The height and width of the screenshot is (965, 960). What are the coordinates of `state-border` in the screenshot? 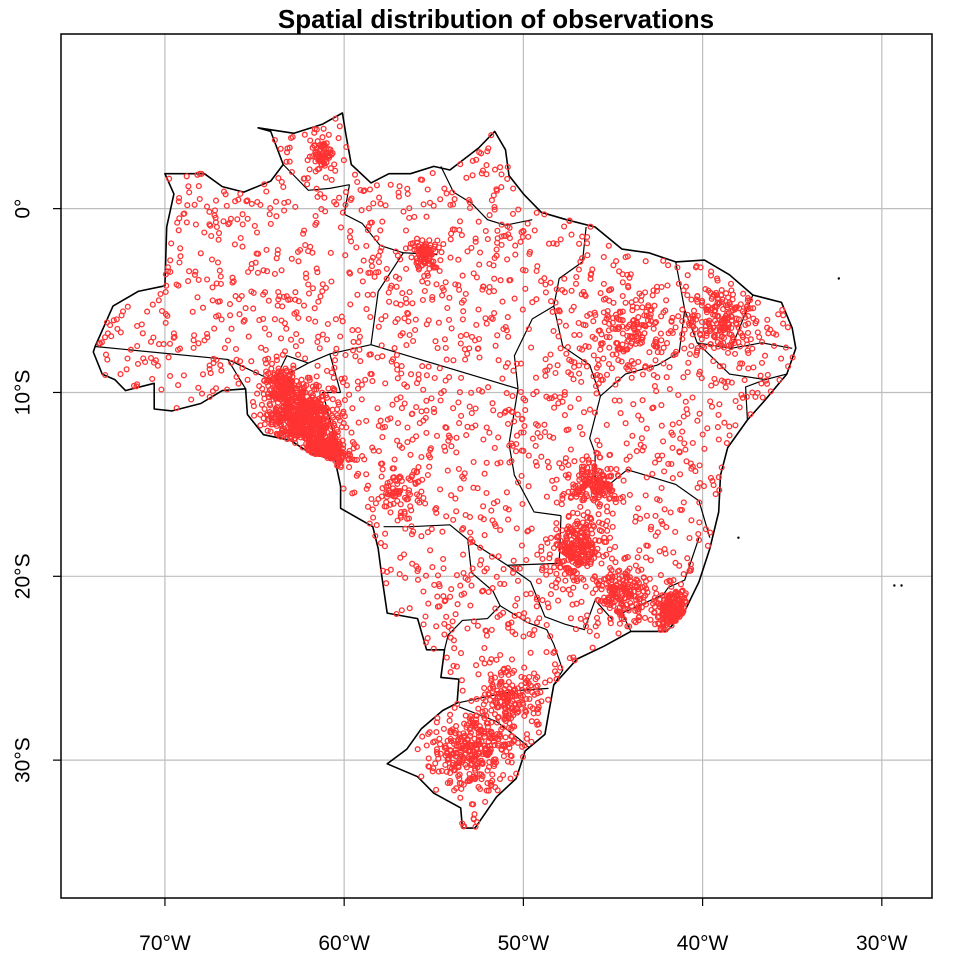 It's located at (486, 196).